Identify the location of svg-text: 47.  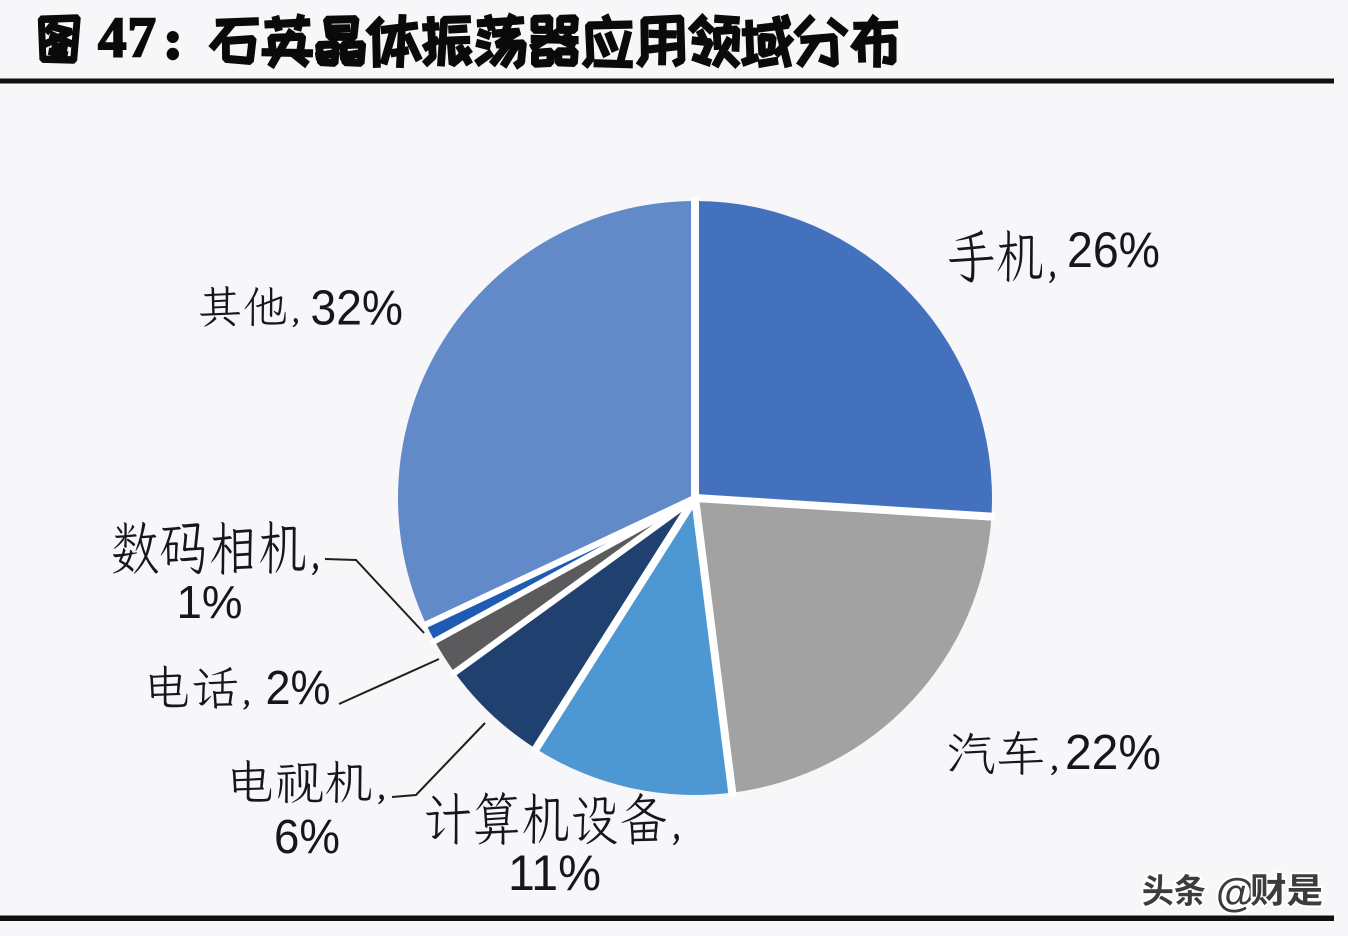
(127, 38).